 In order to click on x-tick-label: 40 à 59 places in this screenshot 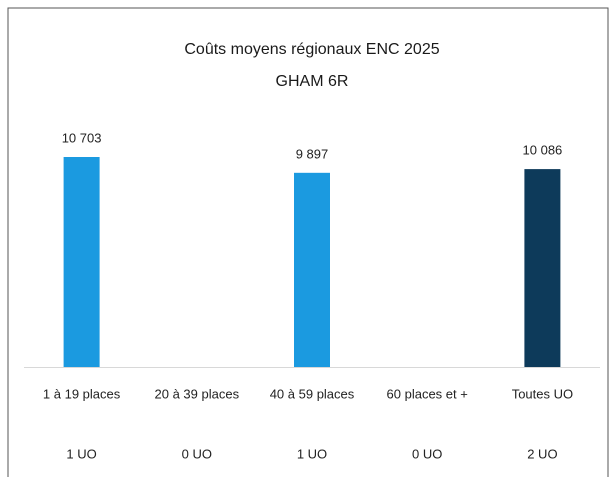, I will do `click(312, 393)`.